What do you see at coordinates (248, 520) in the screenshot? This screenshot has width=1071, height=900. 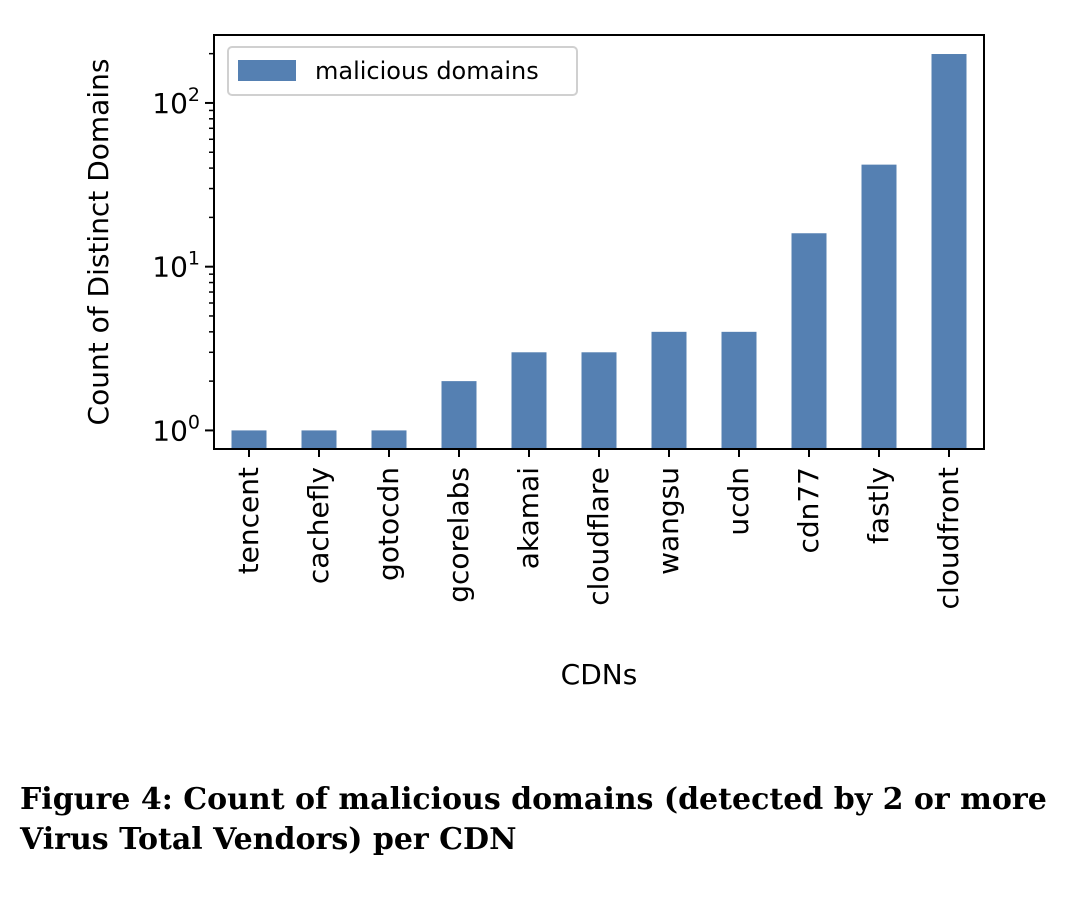 I see `x-tick-label-tencent: tencent` at bounding box center [248, 520].